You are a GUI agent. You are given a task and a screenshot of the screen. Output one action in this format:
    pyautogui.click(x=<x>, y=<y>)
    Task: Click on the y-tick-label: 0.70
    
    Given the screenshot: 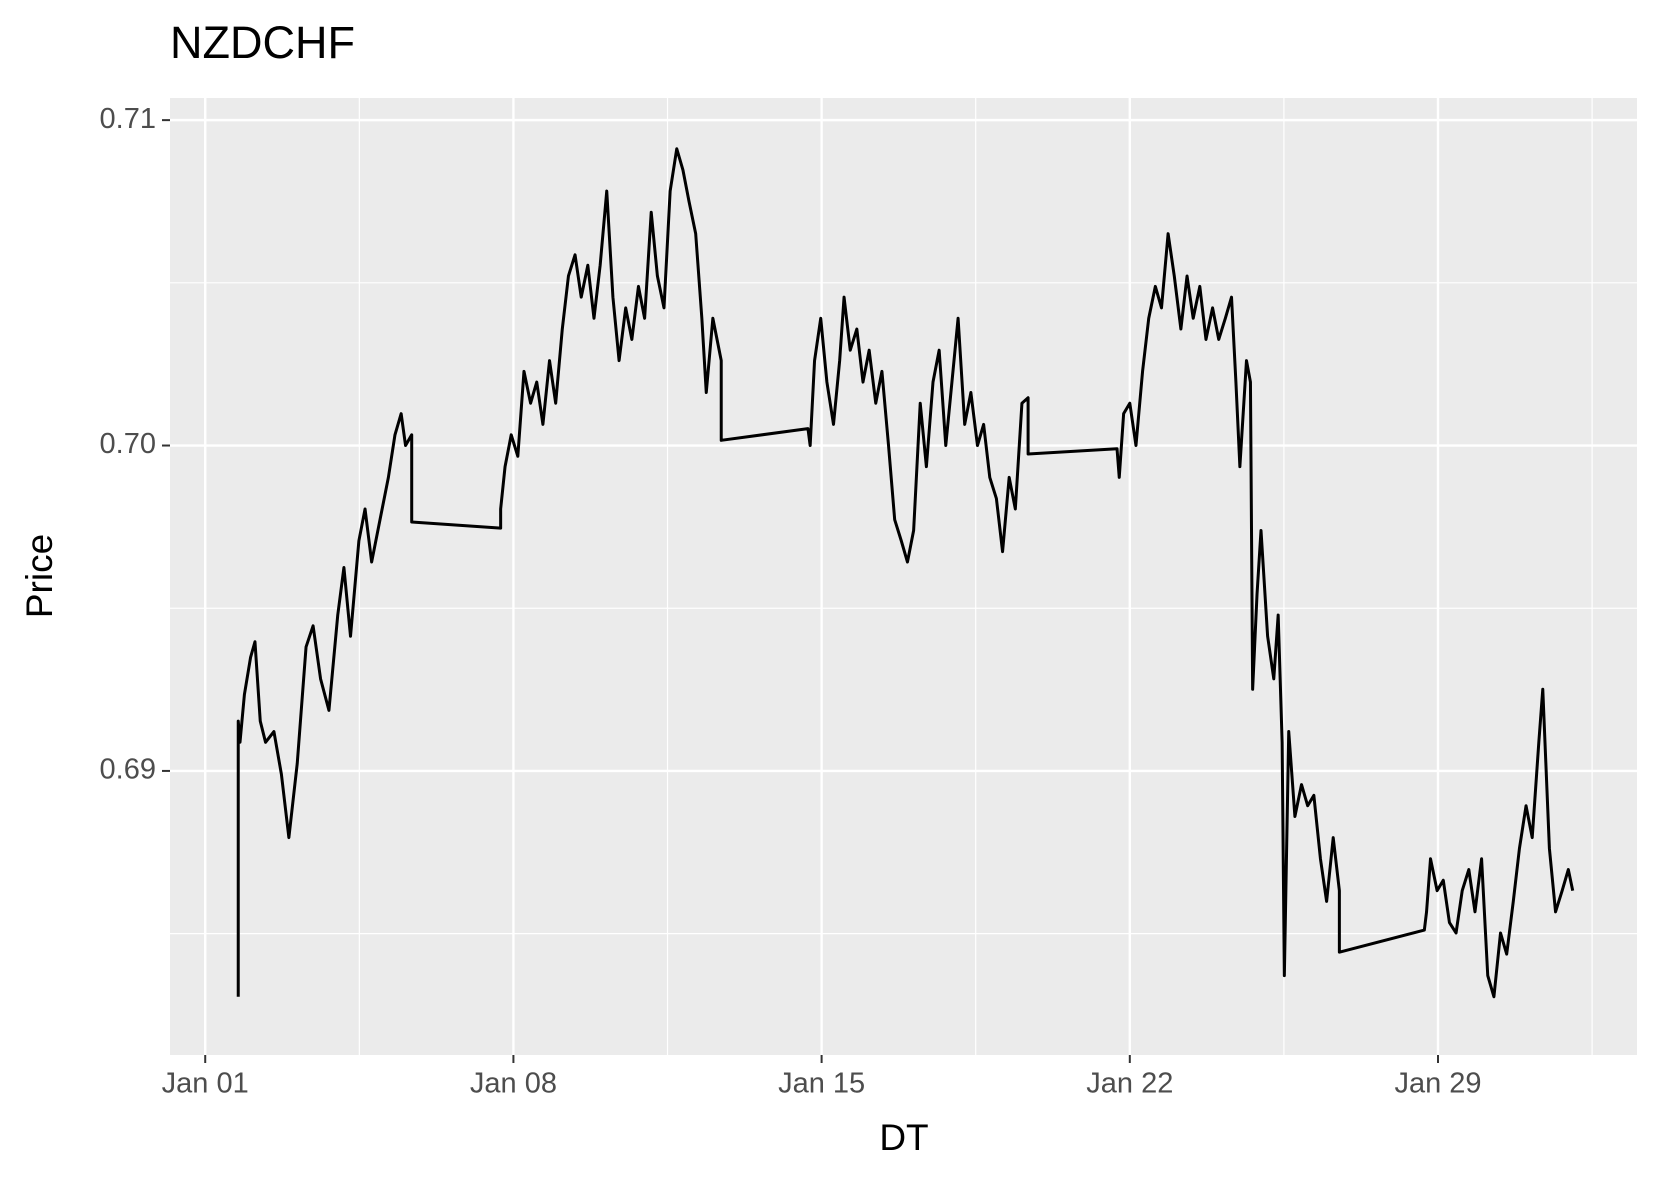 What is the action you would take?
    pyautogui.click(x=128, y=444)
    